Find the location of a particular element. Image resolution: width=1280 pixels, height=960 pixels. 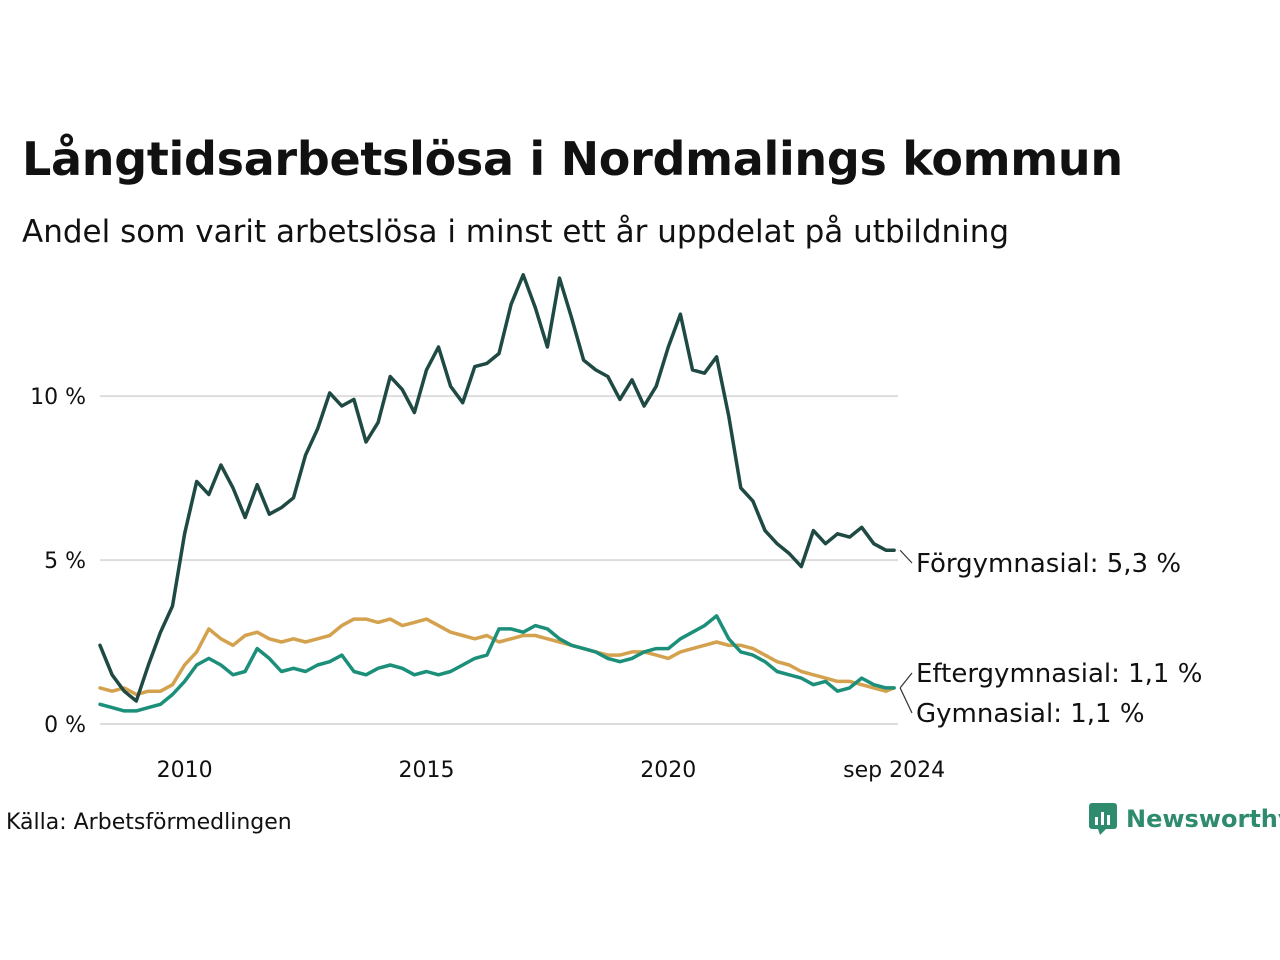

y-tick-label: 0 % is located at coordinates (65, 725).